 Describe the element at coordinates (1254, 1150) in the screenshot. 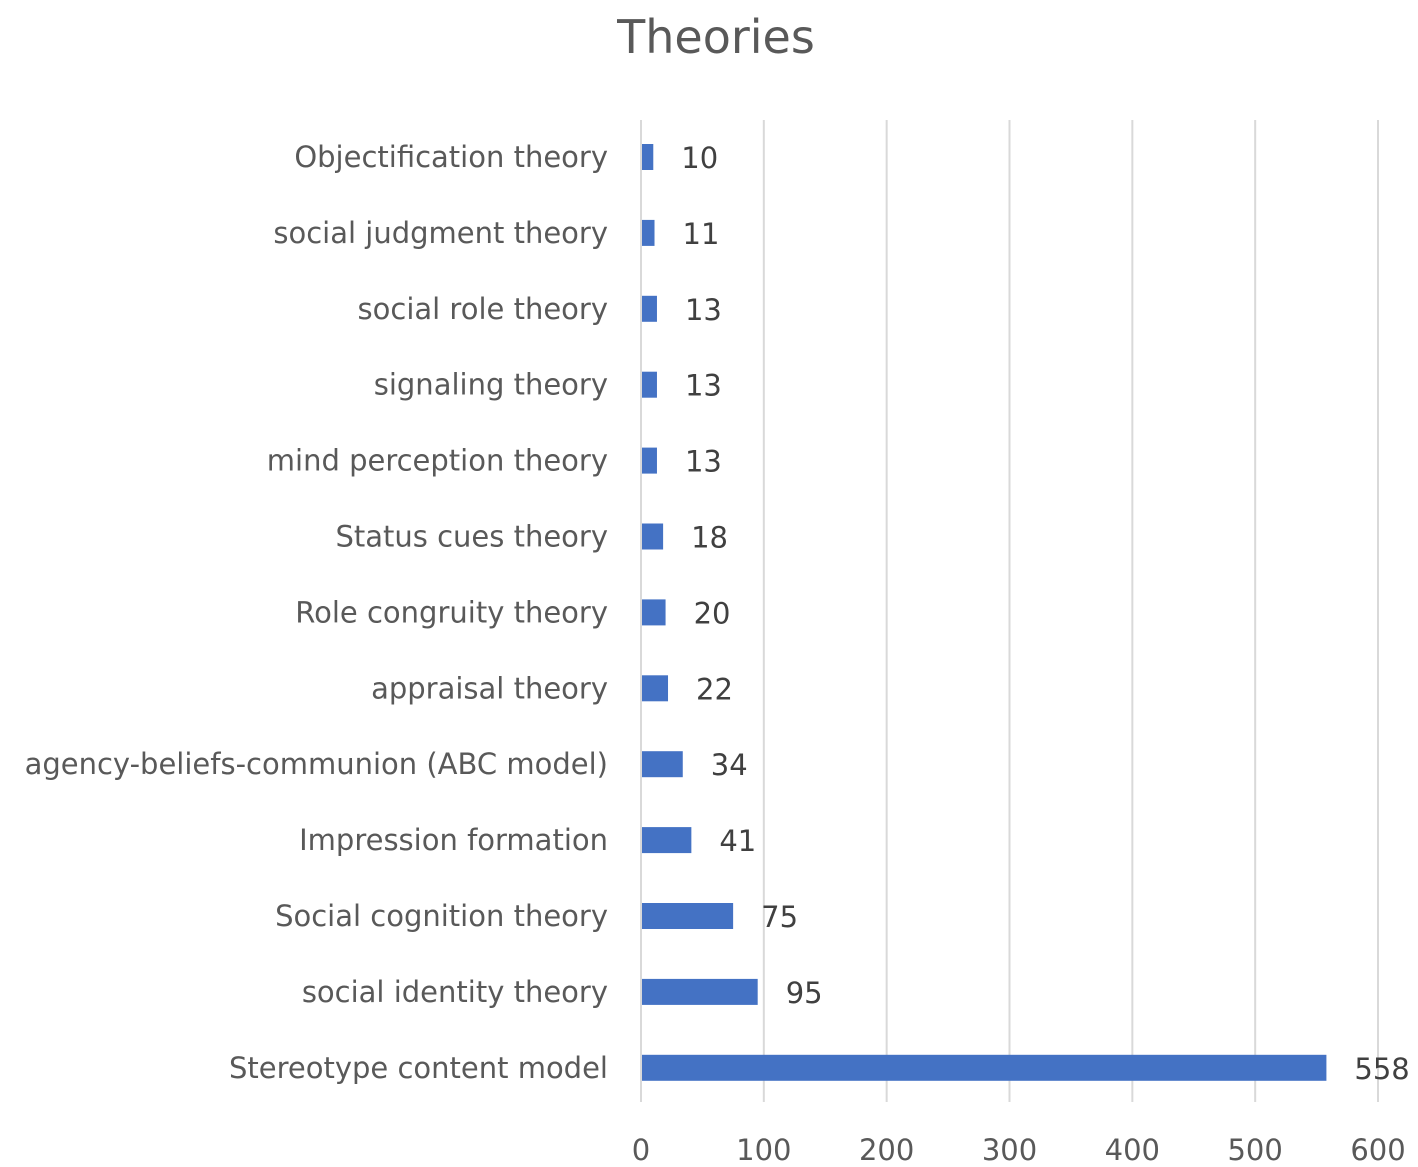

I see `x-tick-label: 500` at that location.